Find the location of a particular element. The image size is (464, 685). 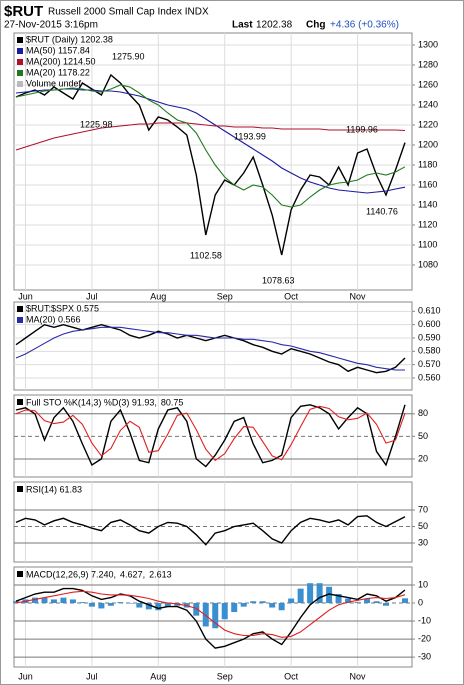

y-tick-label: 0.600 is located at coordinates (429, 324).